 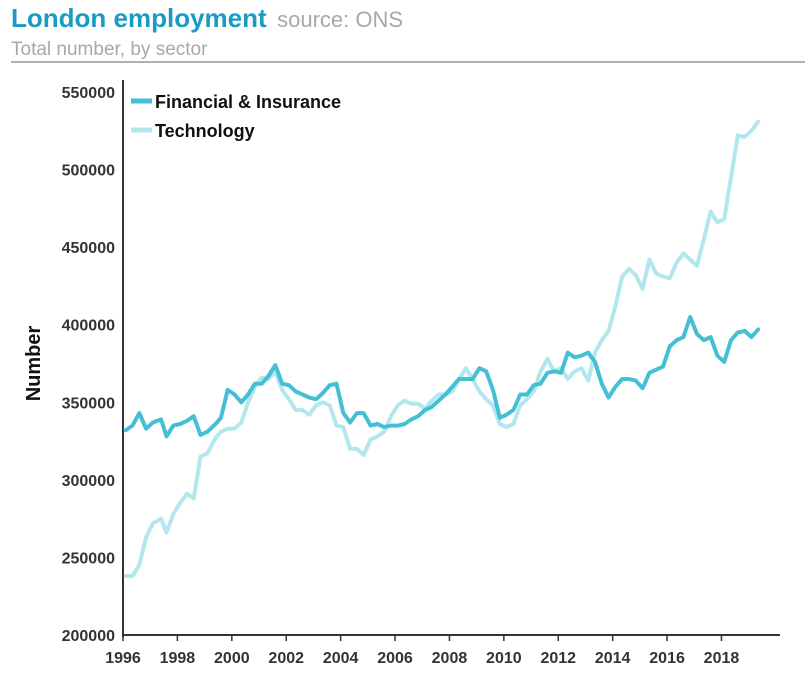 I want to click on y-tick-label: 250000, so click(x=88, y=558).